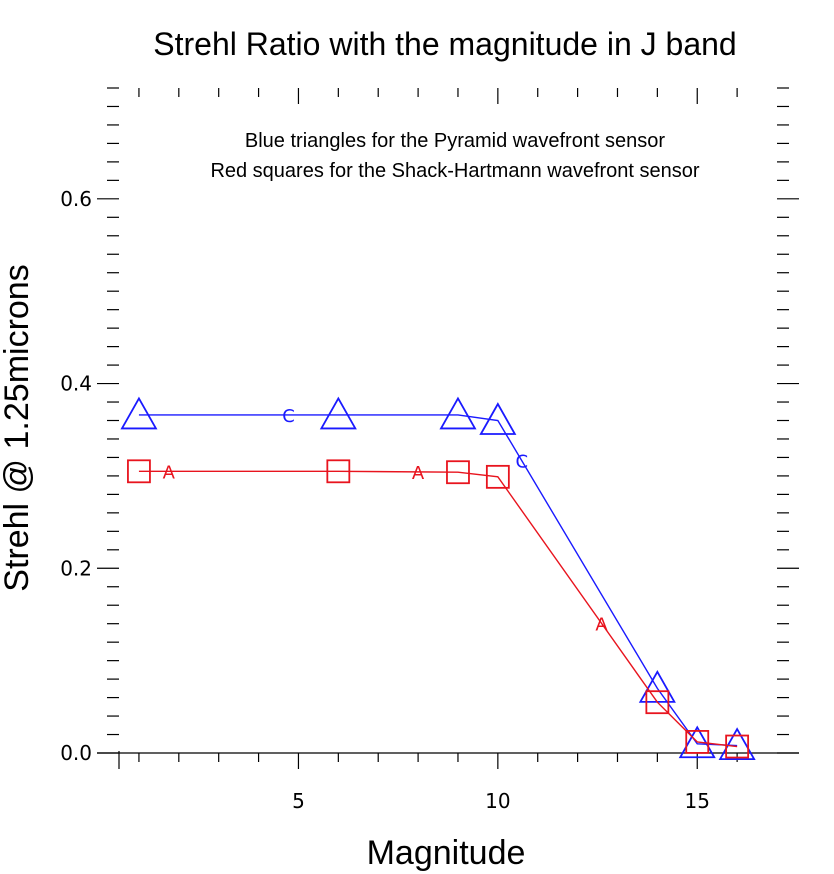 This screenshot has height=874, width=834. I want to click on y-tick-label: 0.0, so click(76, 753).